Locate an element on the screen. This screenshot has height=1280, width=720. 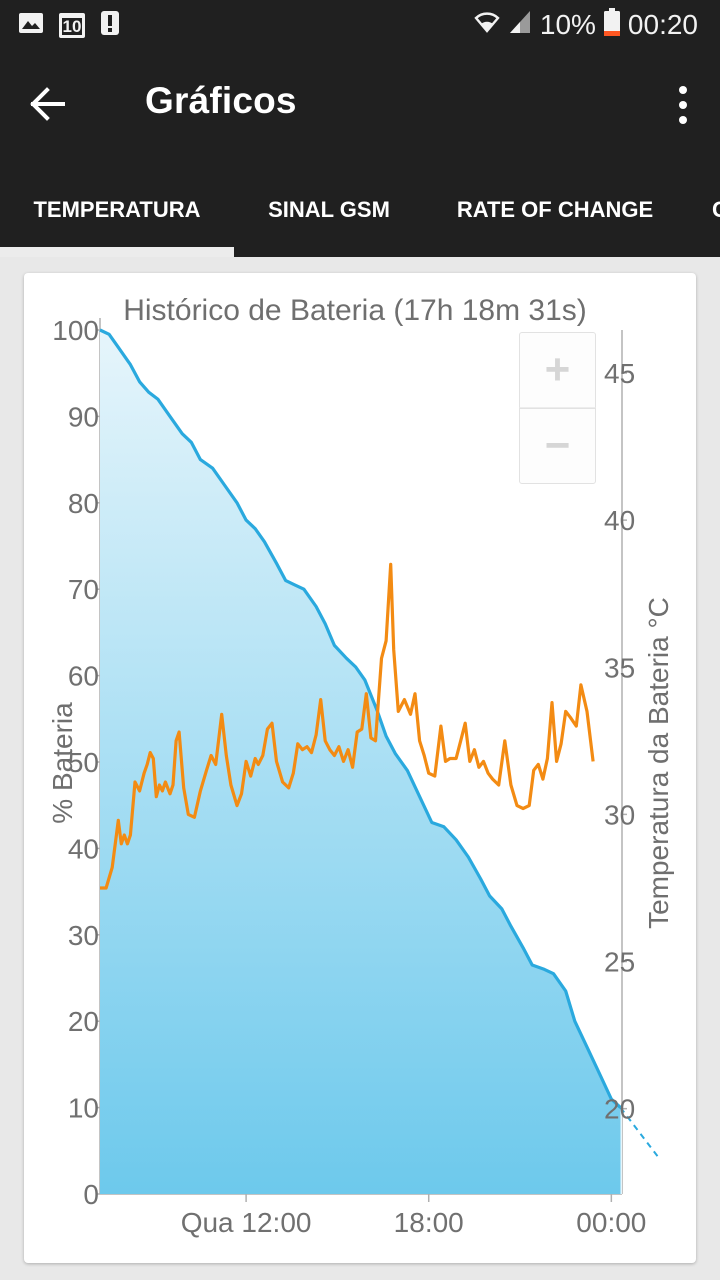
image-icon is located at coordinates (31, 25).